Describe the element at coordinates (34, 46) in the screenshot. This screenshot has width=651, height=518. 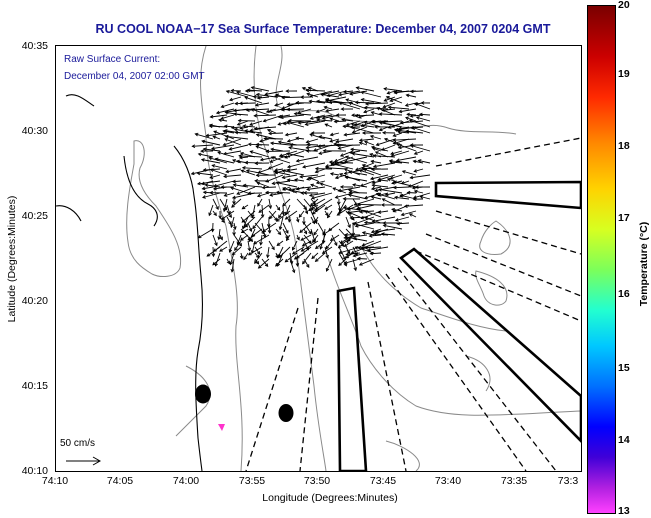
I see `y-tick-label: 40:35` at that location.